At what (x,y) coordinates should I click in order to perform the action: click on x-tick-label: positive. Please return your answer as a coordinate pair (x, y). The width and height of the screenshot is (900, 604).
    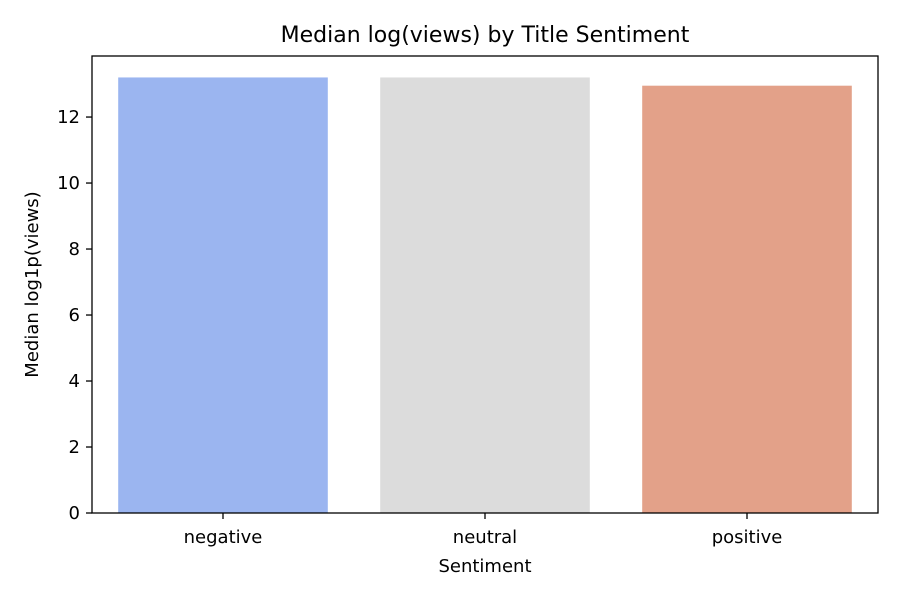
    Looking at the image, I should click on (747, 537).